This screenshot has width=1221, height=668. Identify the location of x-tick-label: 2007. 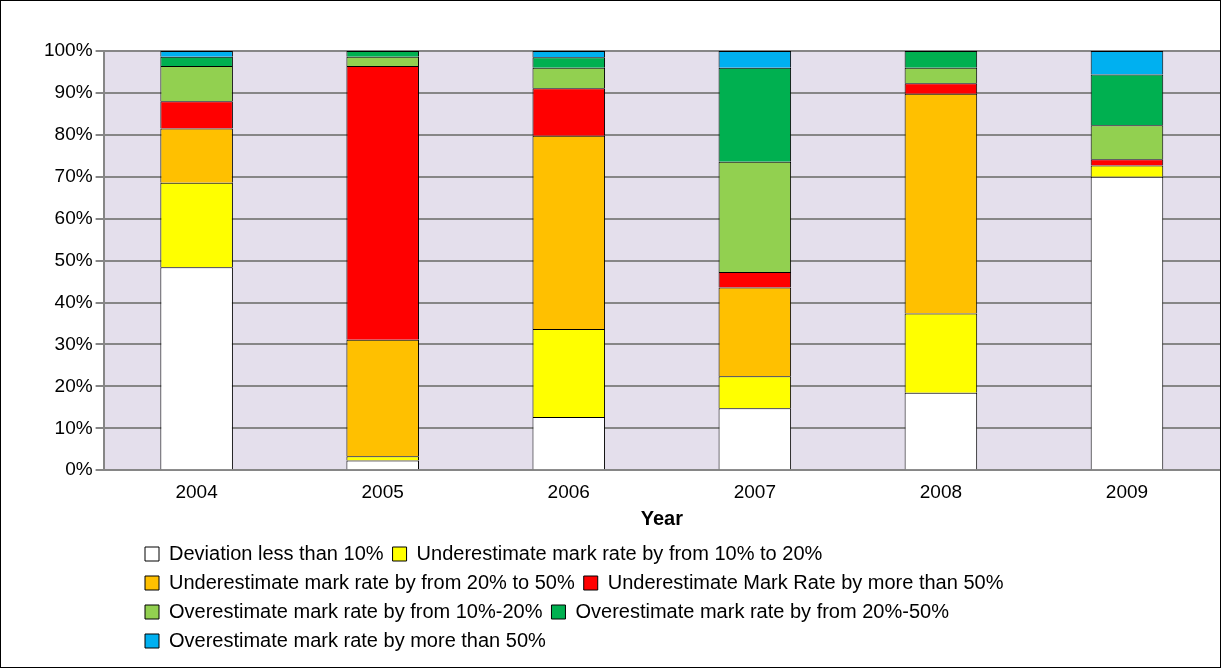
(754, 491).